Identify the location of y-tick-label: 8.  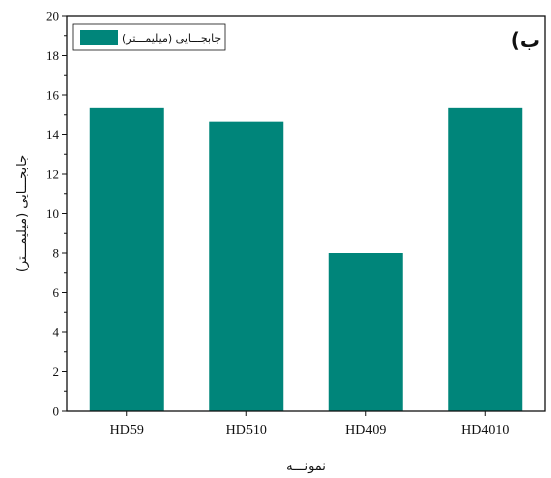
(56, 253).